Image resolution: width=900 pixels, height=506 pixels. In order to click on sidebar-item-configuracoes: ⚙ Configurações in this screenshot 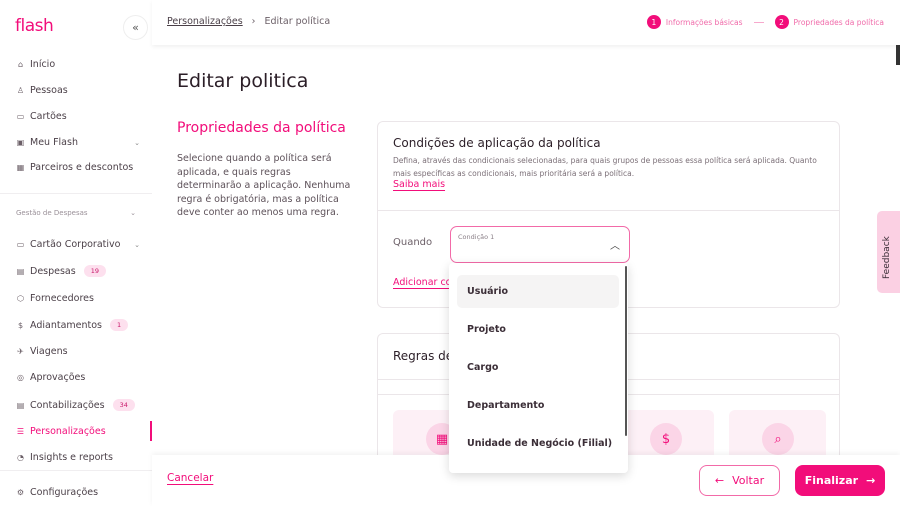, I will do `click(81, 492)`.